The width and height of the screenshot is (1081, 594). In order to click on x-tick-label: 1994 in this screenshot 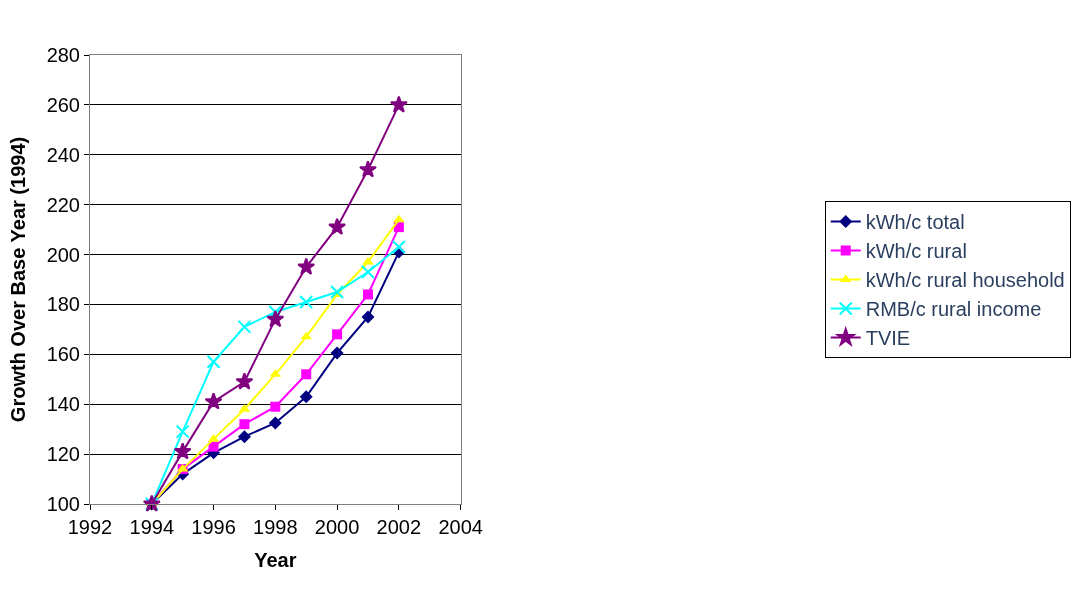, I will do `click(152, 527)`.